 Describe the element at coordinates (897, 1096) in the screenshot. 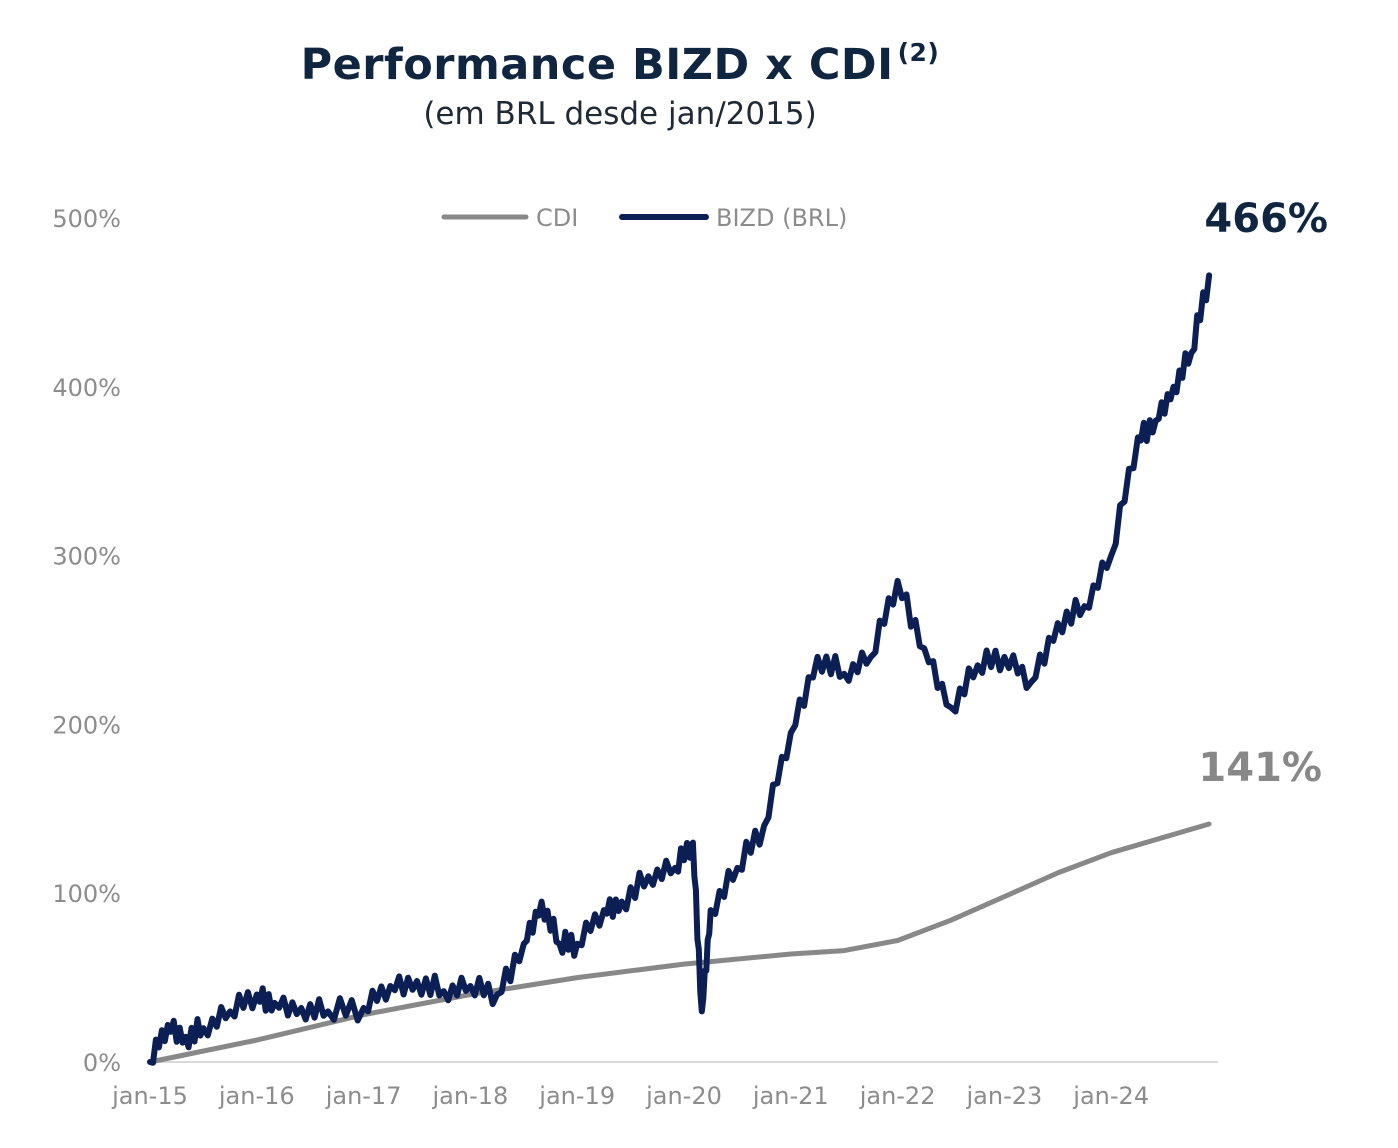

I see `x-tick-label: jan-22` at that location.